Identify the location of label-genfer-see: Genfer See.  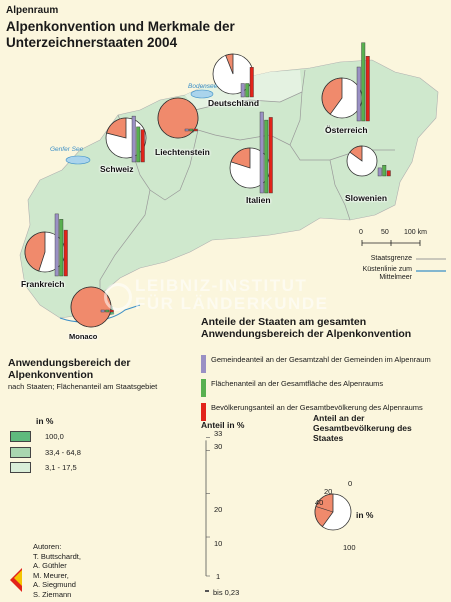
(67, 149).